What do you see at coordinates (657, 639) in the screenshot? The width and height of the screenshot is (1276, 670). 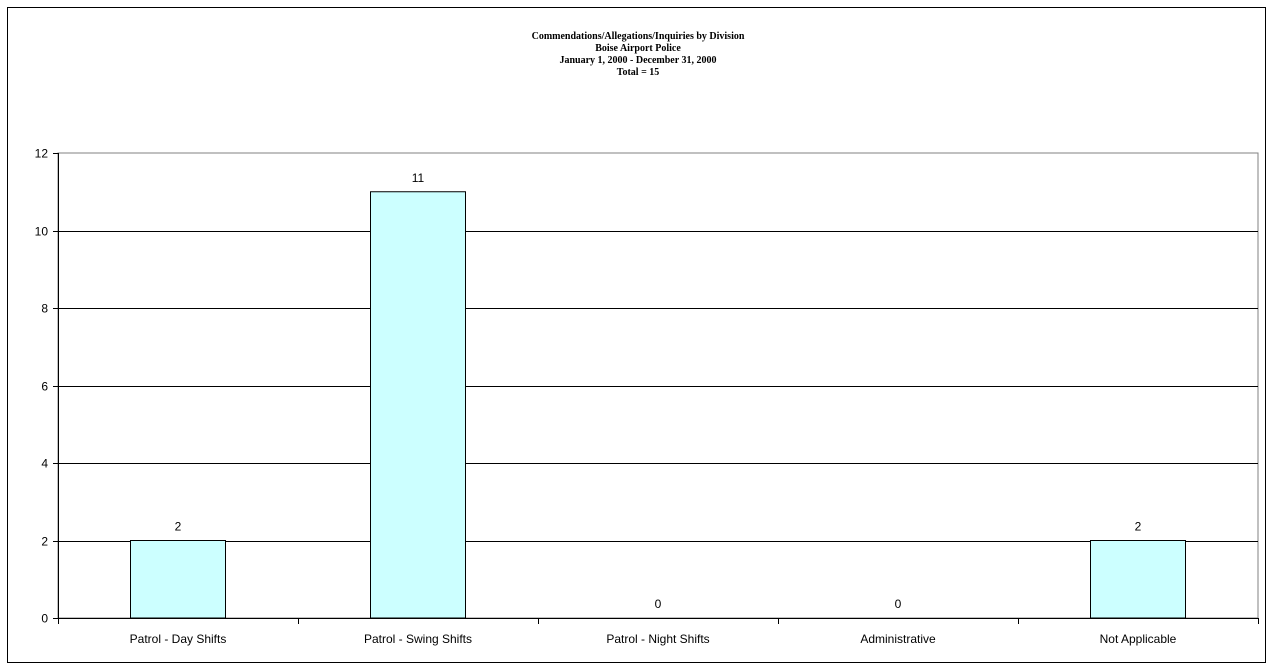 I see `x-category-label-3: Patrol - Night Shifts` at bounding box center [657, 639].